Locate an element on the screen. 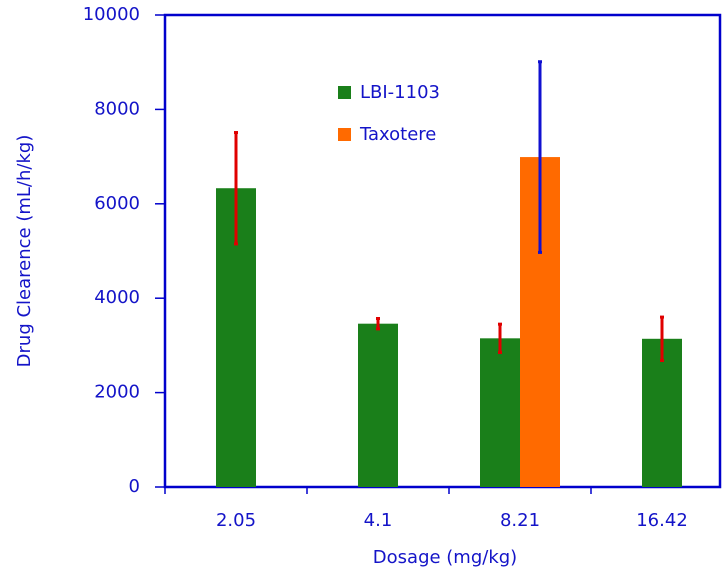 The height and width of the screenshot is (583, 724). y-tick-label: 4000 is located at coordinates (117, 297).